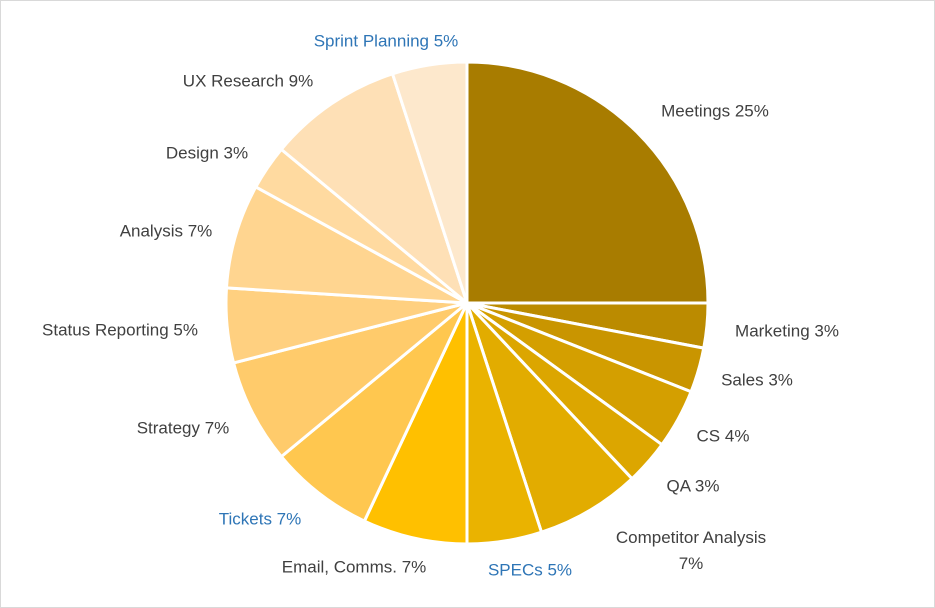 This screenshot has height=608, width=935. Describe the element at coordinates (691, 550) in the screenshot. I see `slice-label-competitor-analysis: Competitor Analysis 7%` at that location.